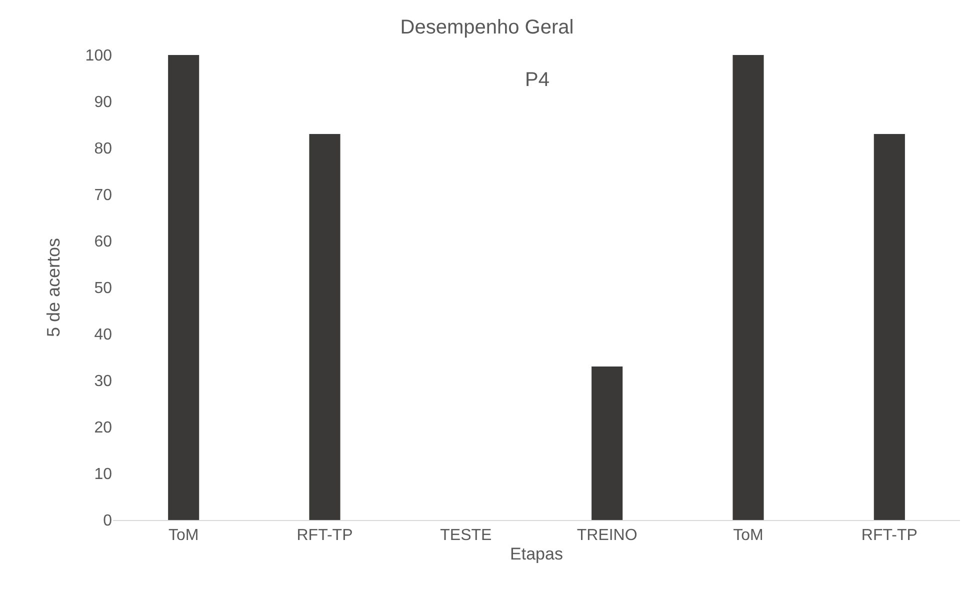  Describe the element at coordinates (103, 381) in the screenshot. I see `y-tick-label: 30` at that location.